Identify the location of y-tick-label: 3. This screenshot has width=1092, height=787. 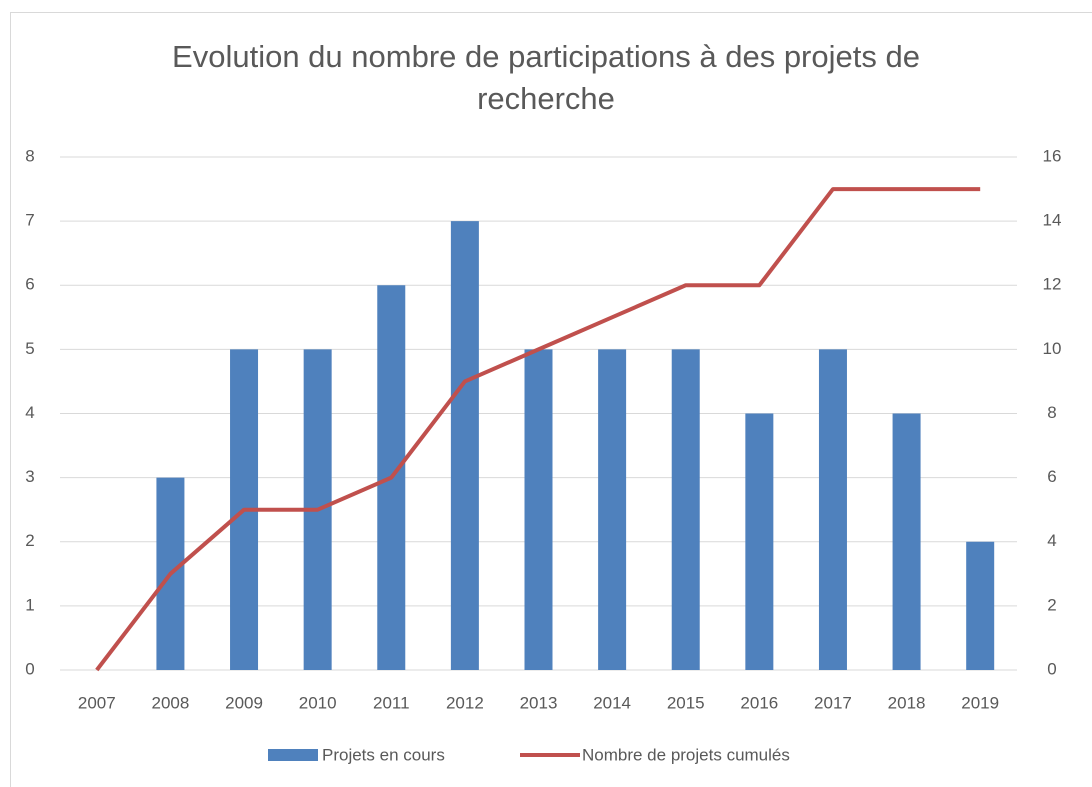
(29, 476).